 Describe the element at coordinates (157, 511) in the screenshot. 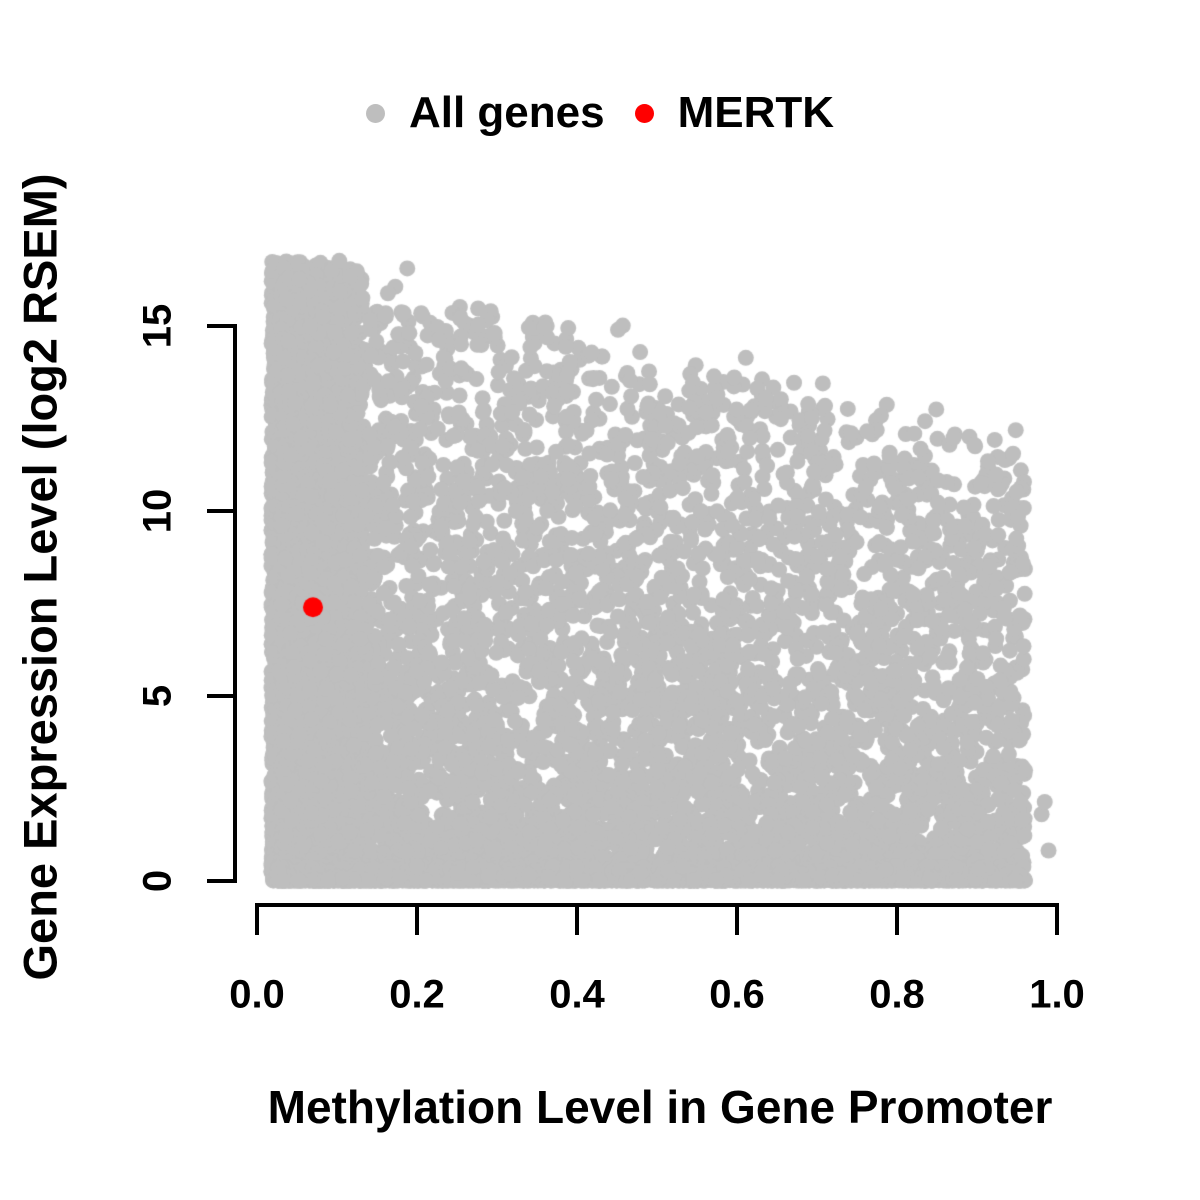

I see `y-tick-label: 10` at that location.